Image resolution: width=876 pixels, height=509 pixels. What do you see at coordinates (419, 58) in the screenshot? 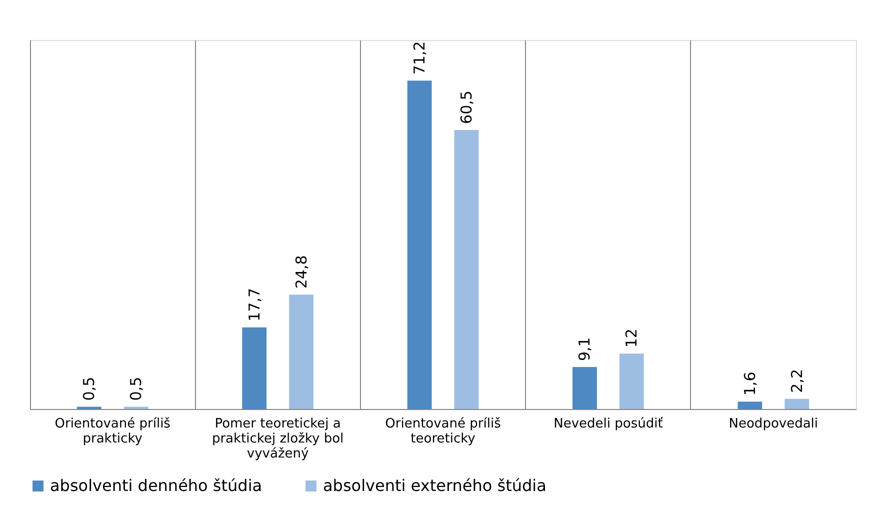
I see `data-label: 71,2` at bounding box center [419, 58].